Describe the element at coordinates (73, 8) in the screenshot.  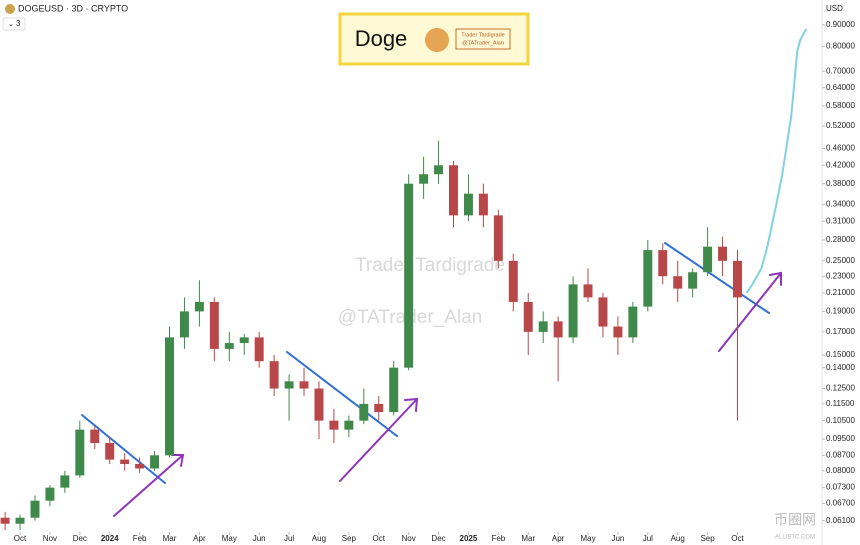
I see `symbol-title: DOGEUSD · 3D · CRYPTO` at that location.